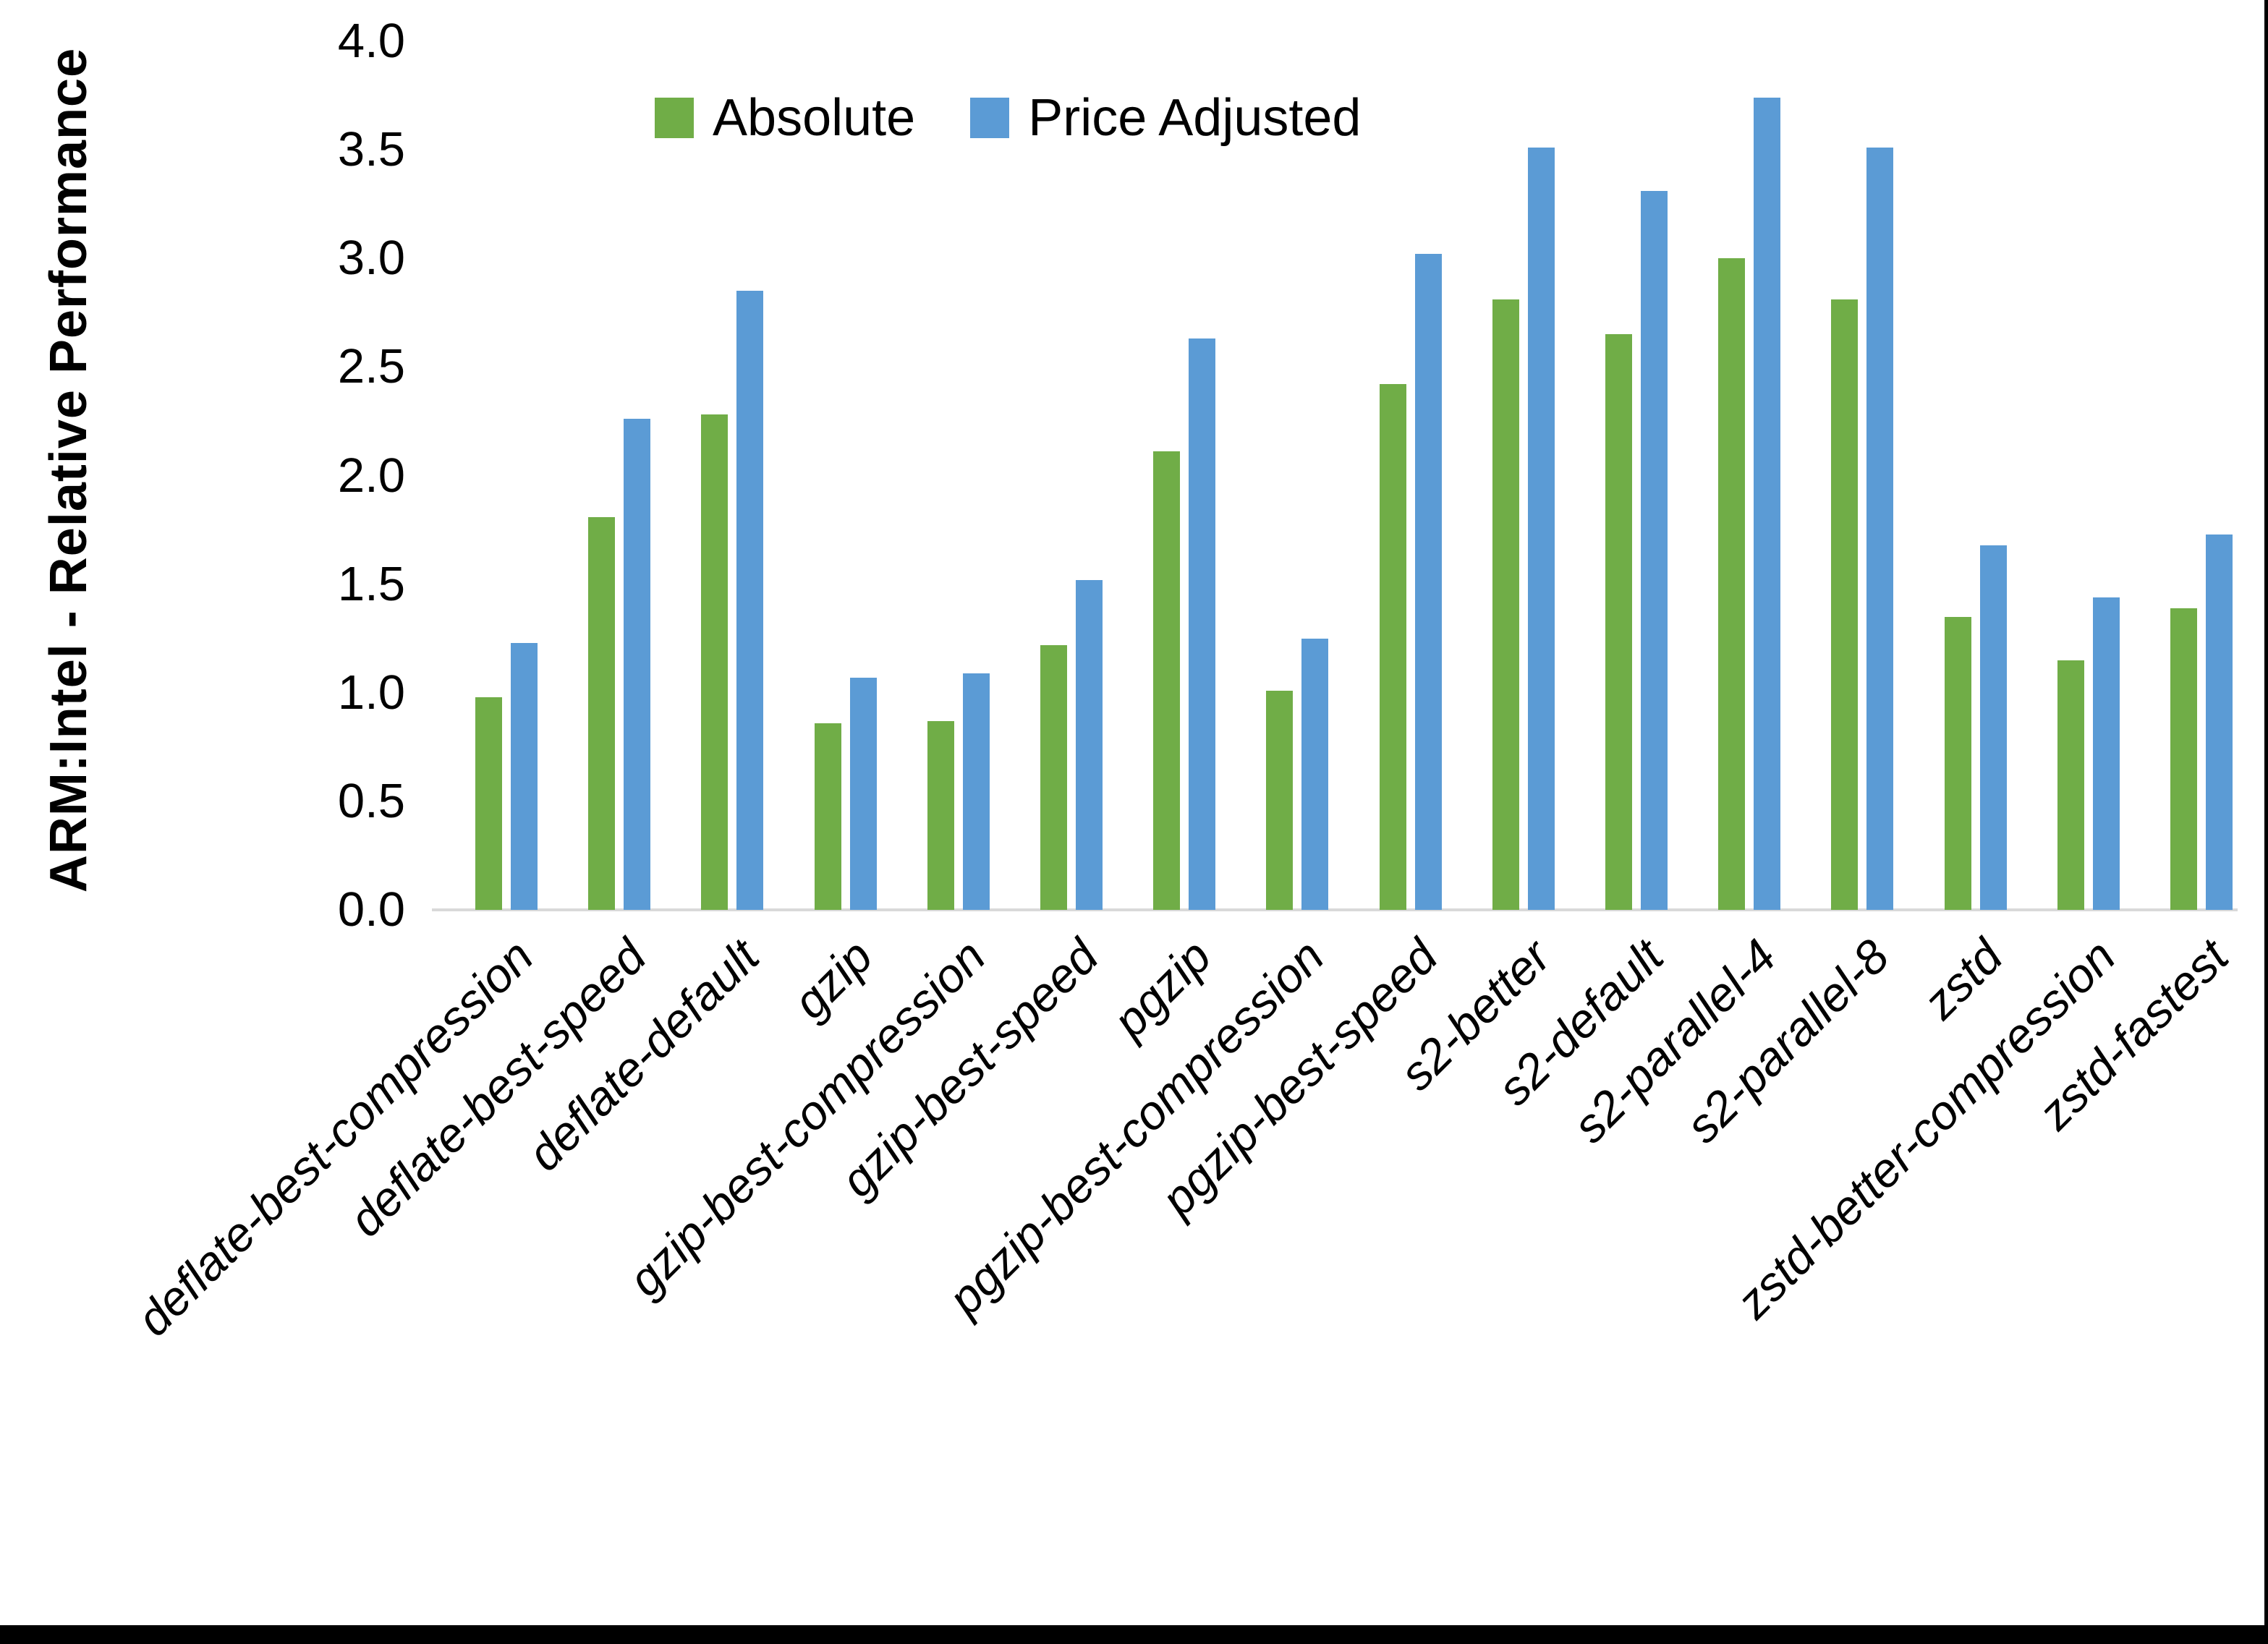  I want to click on legend-item-absolute: Absolute, so click(785, 118).